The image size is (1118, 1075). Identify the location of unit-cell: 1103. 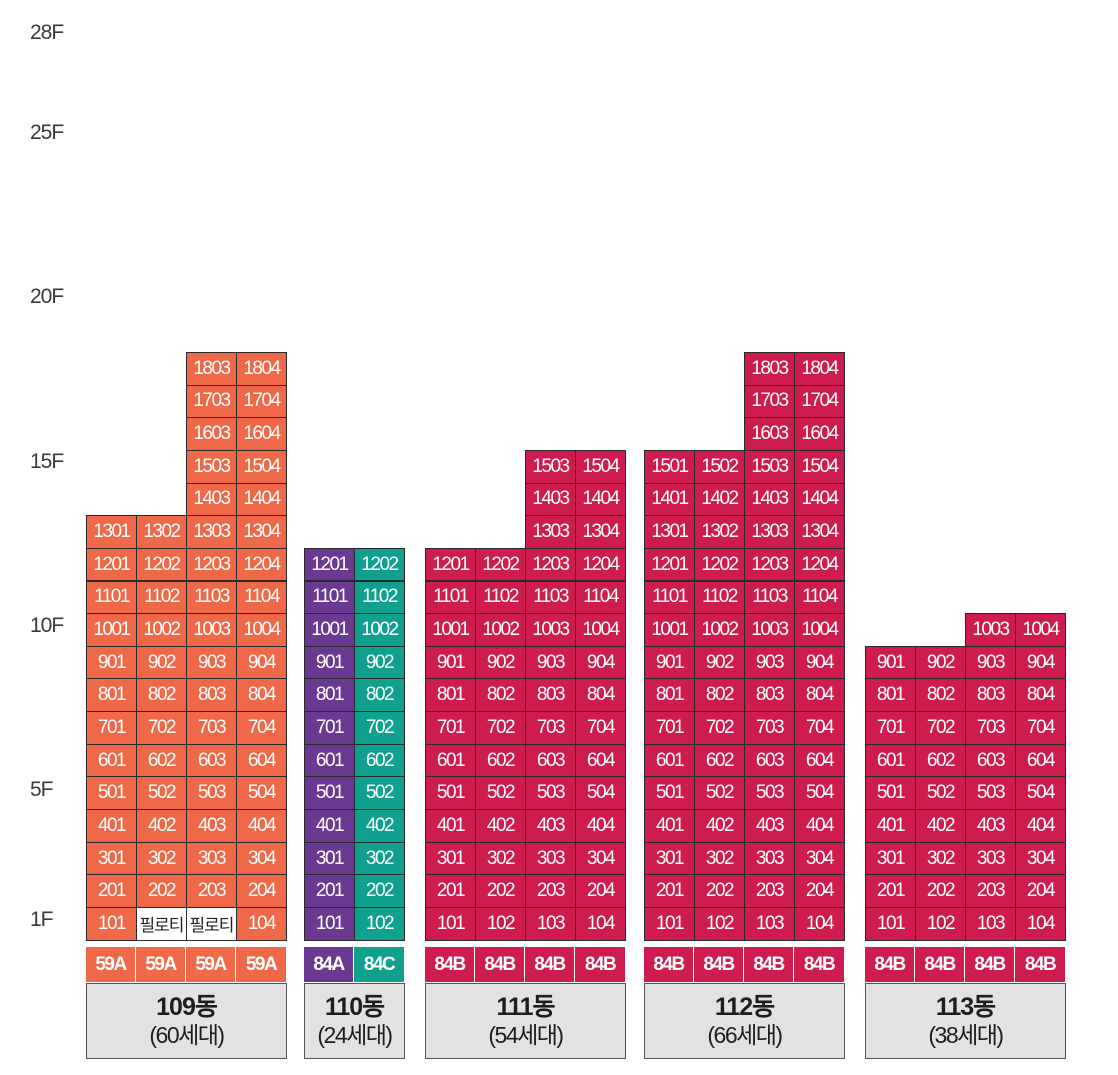
(550, 597).